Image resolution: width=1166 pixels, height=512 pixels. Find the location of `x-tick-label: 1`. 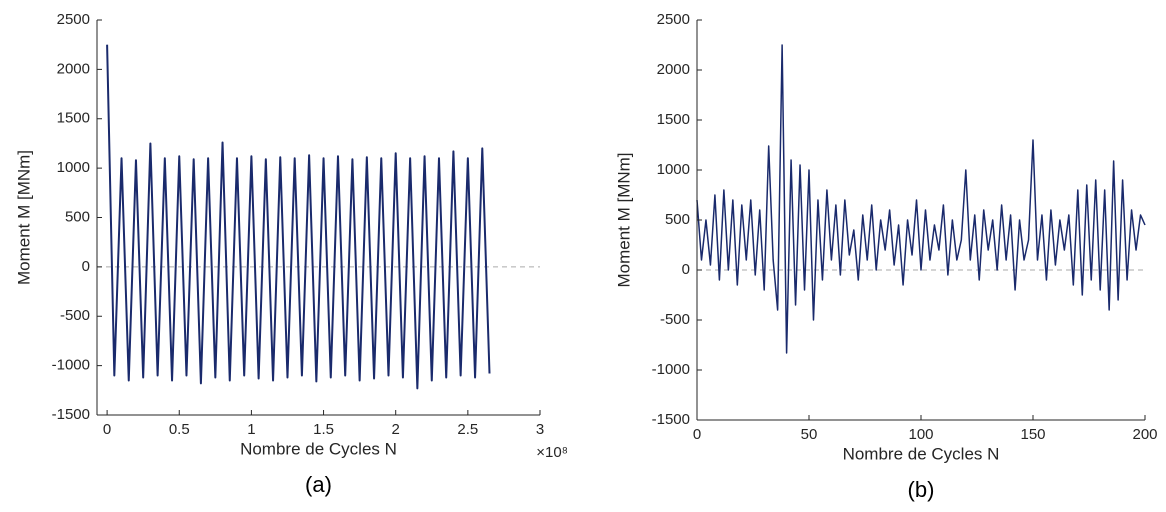

x-tick-label: 1 is located at coordinates (251, 429).